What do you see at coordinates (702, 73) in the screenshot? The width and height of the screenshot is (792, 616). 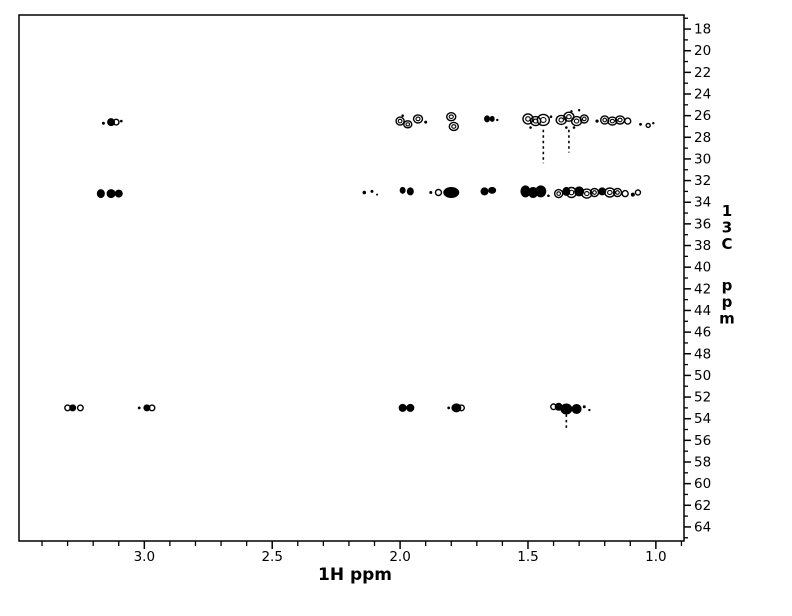 I see `y-tick-label: 22` at bounding box center [702, 73].